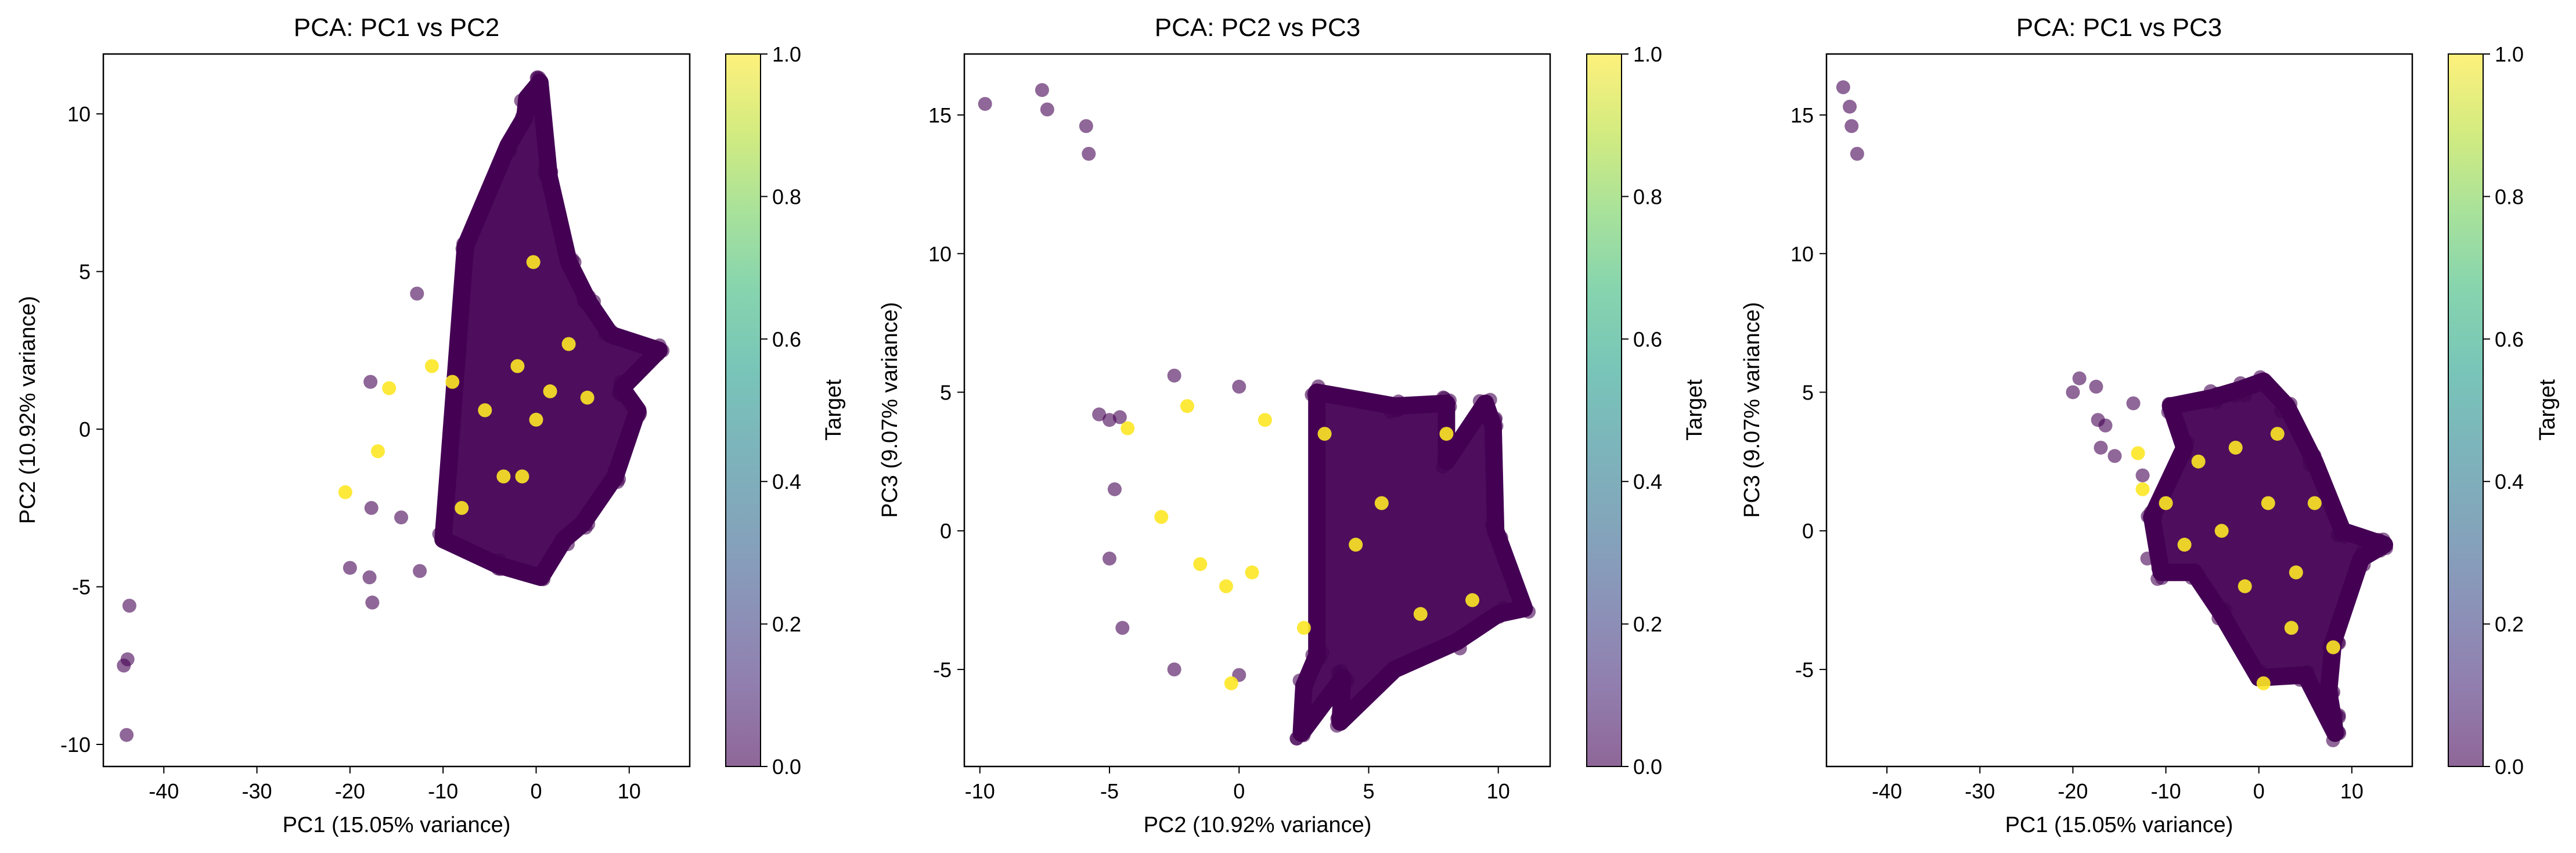 The image size is (2576, 853). I want to click on y-tick-label: 15, so click(1802, 115).